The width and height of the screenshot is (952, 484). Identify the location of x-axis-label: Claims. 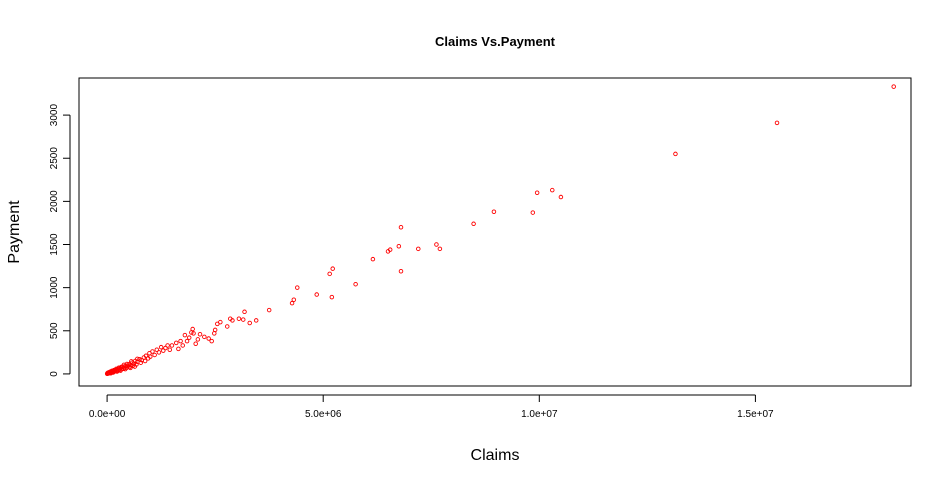
(495, 455).